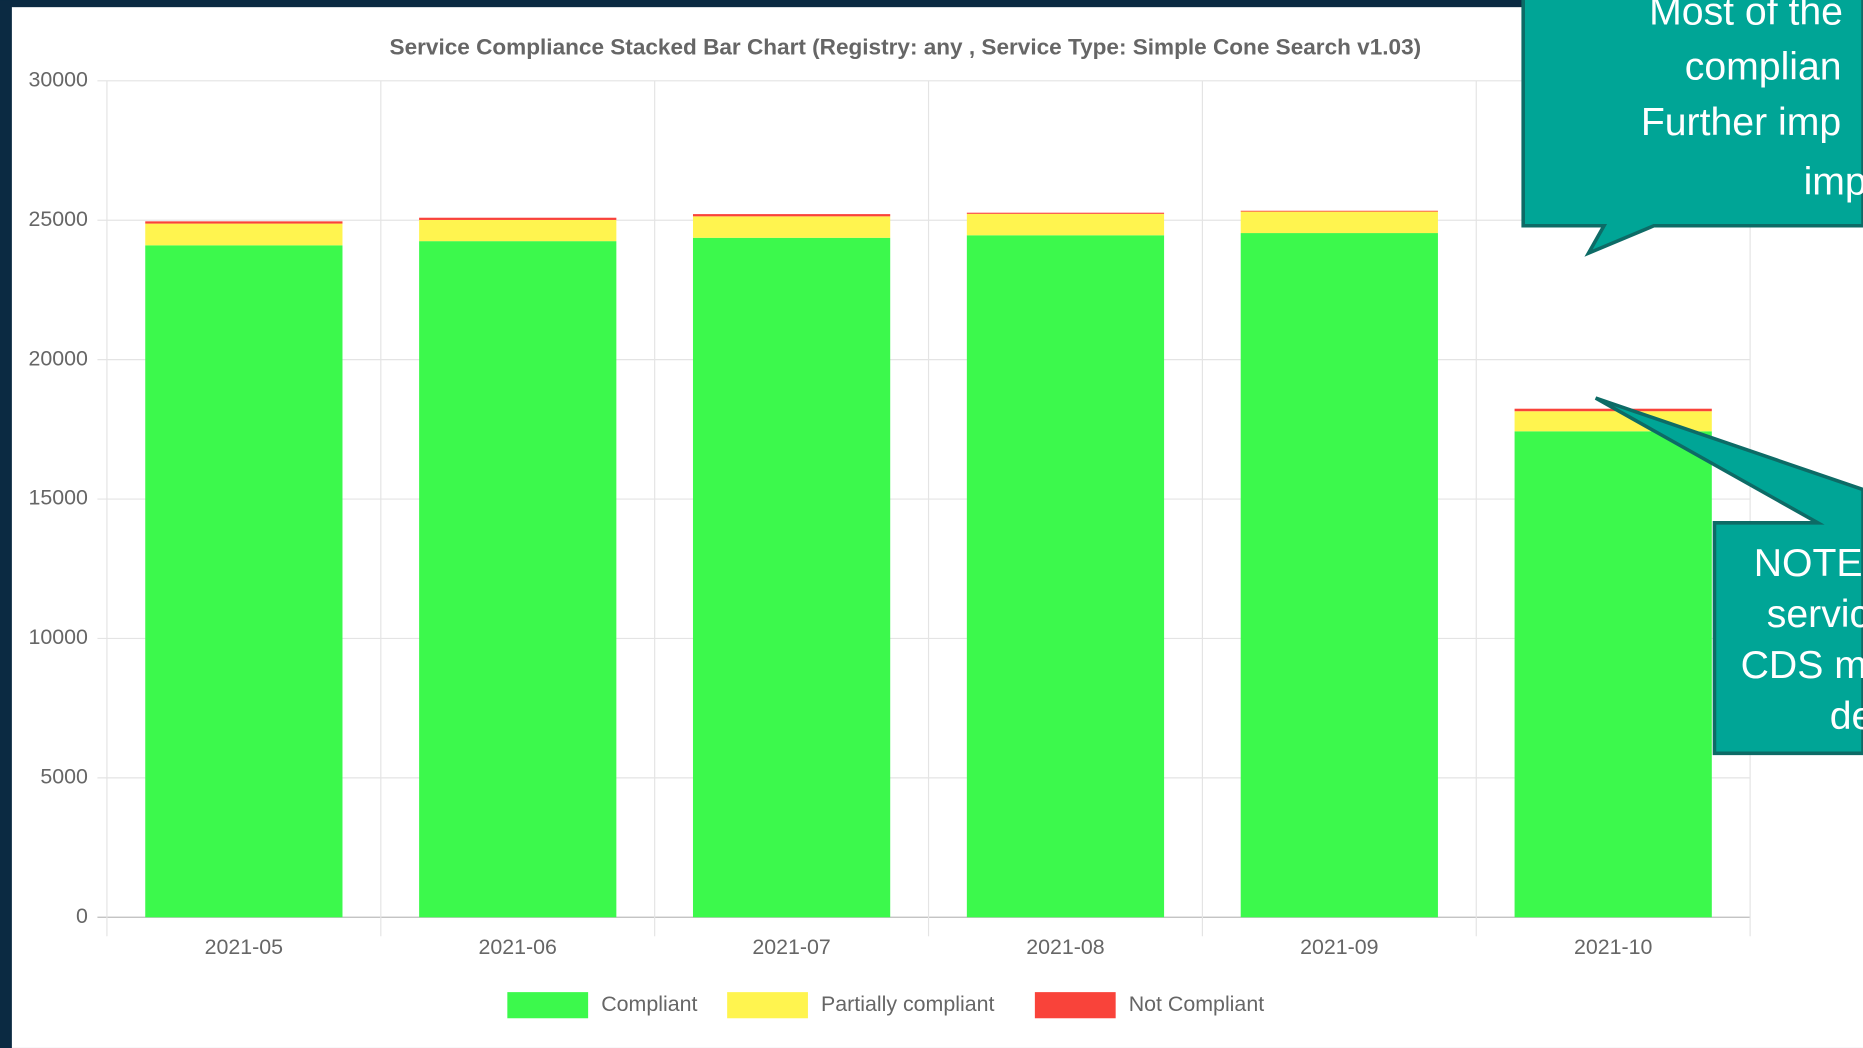 The width and height of the screenshot is (1863, 1048). What do you see at coordinates (1808, 563) in the screenshot?
I see `callout-line: NOTE` at bounding box center [1808, 563].